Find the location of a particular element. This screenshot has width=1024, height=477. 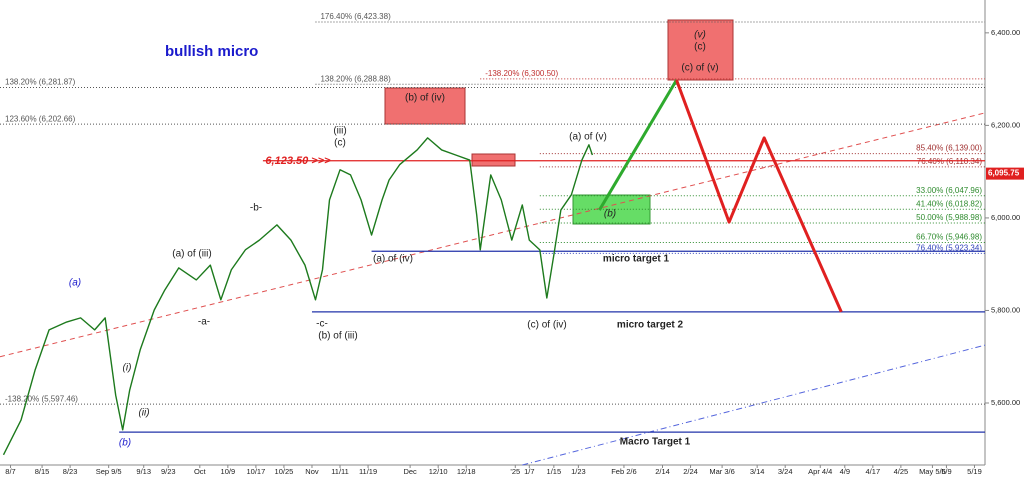

x-tick-label: Nov is located at coordinates (312, 471).